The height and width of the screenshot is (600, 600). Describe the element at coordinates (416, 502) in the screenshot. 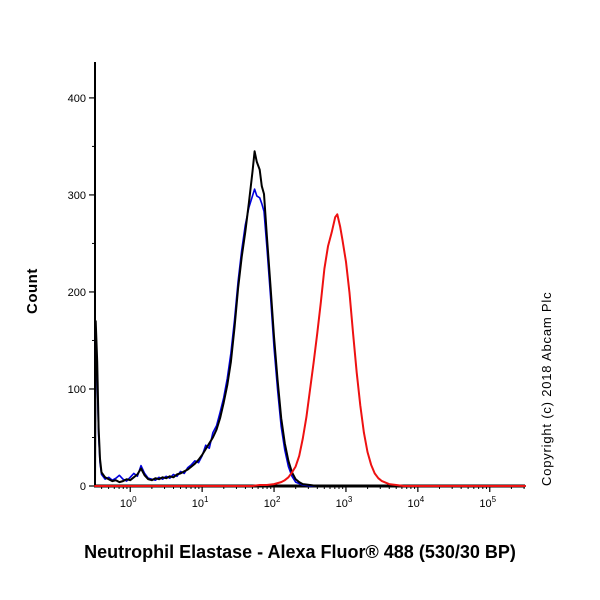

I see `x-tick-label: 10⁴` at that location.